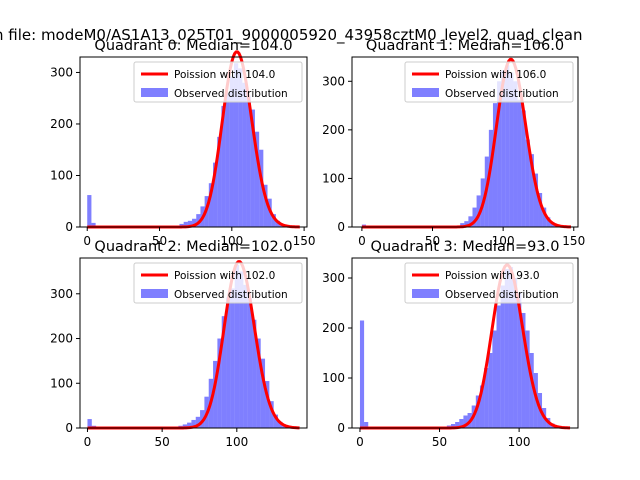  I want to click on legend: Poission with 104.0 Observed distribution, so click(218, 82).